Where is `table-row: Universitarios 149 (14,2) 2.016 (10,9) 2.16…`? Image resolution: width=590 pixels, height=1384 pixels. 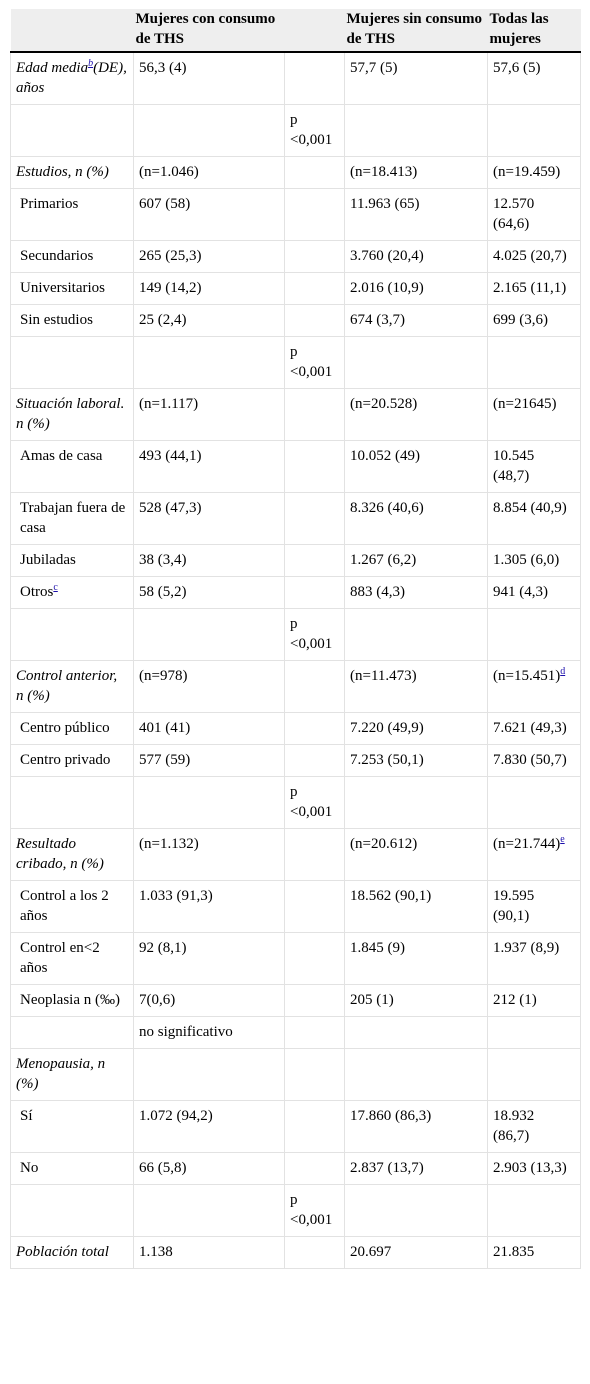 table-row: Universitarios 149 (14,2) 2.016 (10,9) 2.16… is located at coordinates (295, 288).